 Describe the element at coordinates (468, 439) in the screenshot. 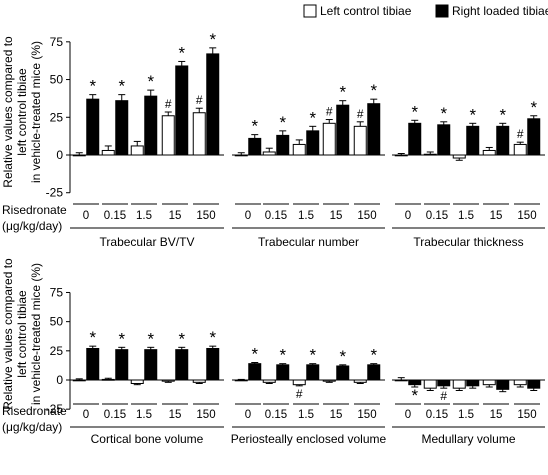

I see `panel-title: Medullary volume` at that location.